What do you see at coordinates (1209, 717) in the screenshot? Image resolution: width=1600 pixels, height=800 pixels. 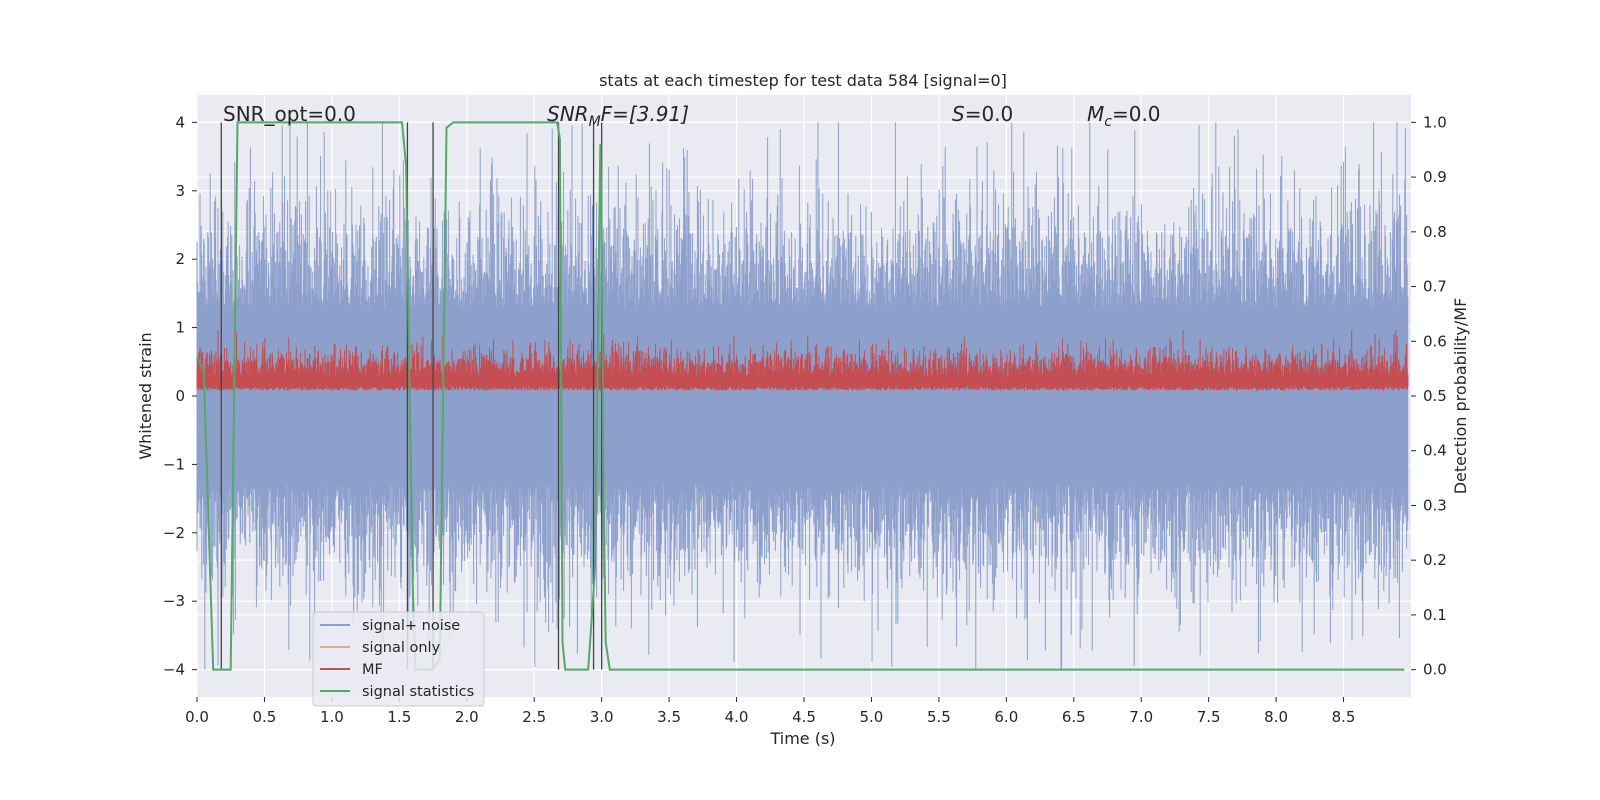 I see `x-tick-label: 7.5` at bounding box center [1209, 717].